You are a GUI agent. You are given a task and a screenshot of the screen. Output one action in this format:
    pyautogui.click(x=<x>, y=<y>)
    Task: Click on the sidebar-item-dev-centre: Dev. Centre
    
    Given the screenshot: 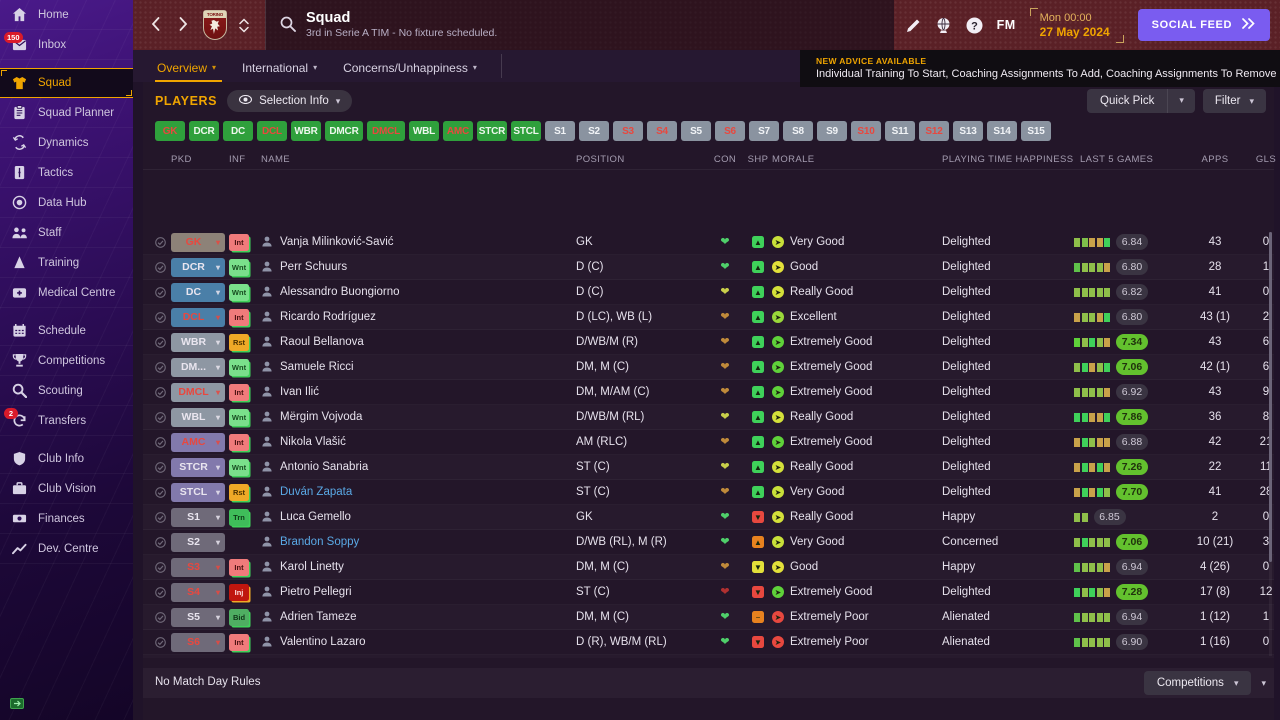 What is the action you would take?
    pyautogui.click(x=66, y=549)
    